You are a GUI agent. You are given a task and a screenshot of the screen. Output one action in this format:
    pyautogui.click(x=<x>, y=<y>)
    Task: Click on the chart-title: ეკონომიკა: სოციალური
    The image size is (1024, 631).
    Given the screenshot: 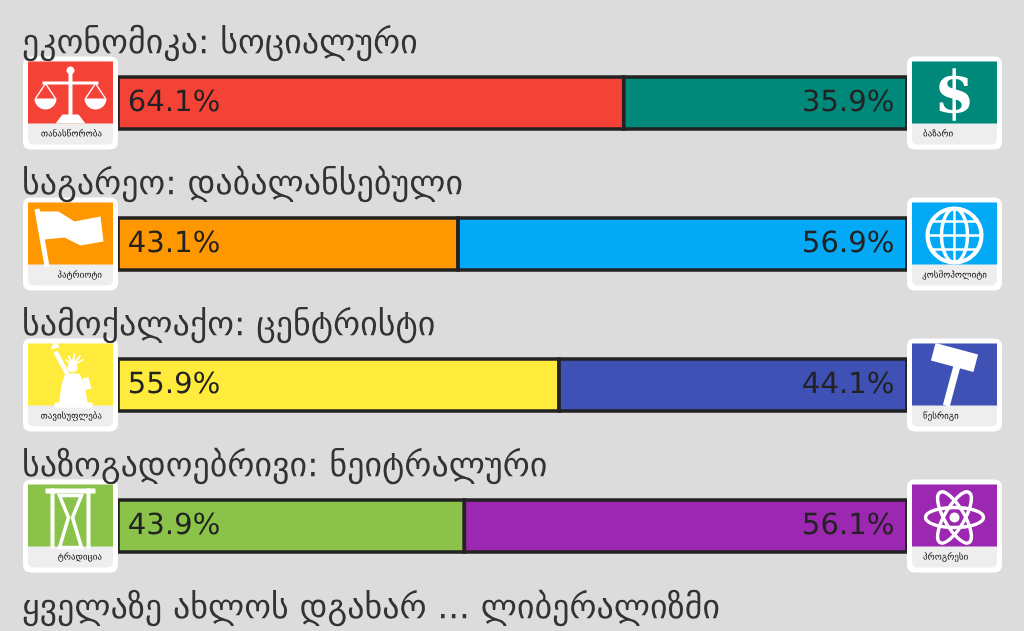 What is the action you would take?
    pyautogui.click(x=220, y=43)
    